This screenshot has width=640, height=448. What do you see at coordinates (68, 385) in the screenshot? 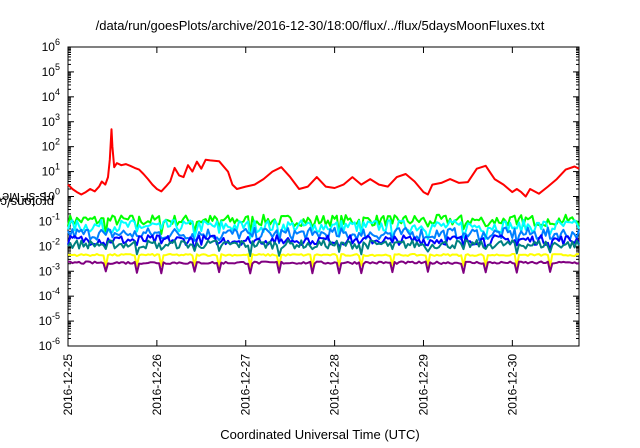
I see `x-tick-label: 2016-12-25` at bounding box center [68, 385].